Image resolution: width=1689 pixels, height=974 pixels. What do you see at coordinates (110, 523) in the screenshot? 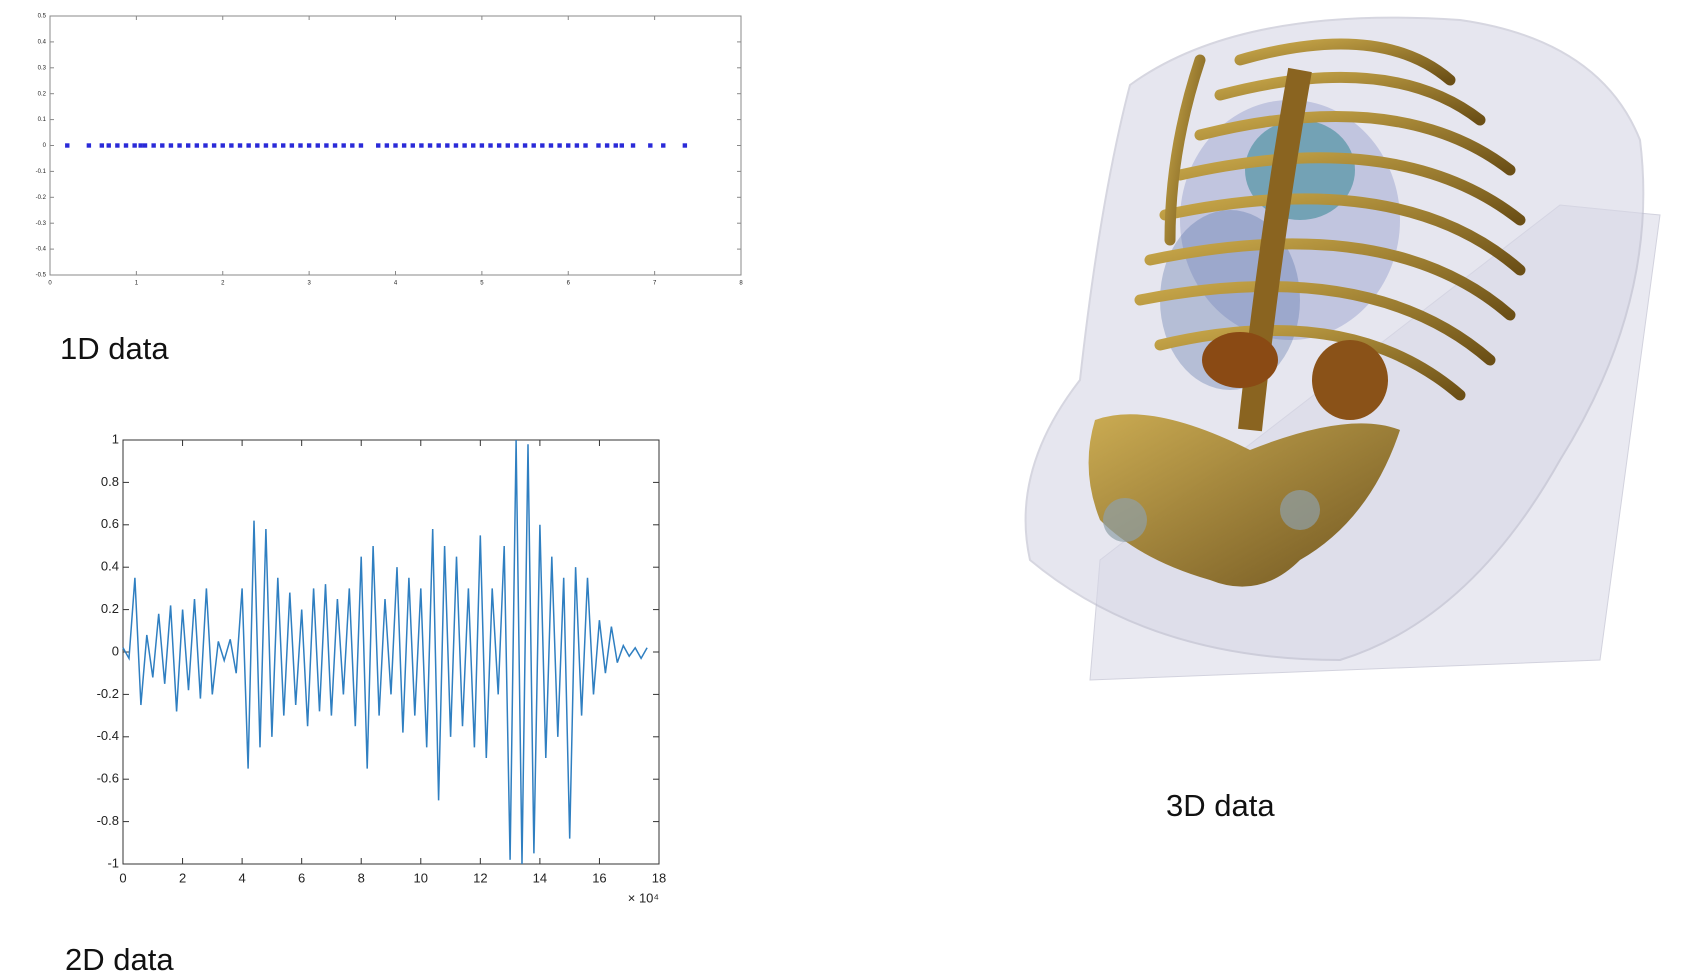
I see `y-tick-label: 0.6` at bounding box center [110, 523].